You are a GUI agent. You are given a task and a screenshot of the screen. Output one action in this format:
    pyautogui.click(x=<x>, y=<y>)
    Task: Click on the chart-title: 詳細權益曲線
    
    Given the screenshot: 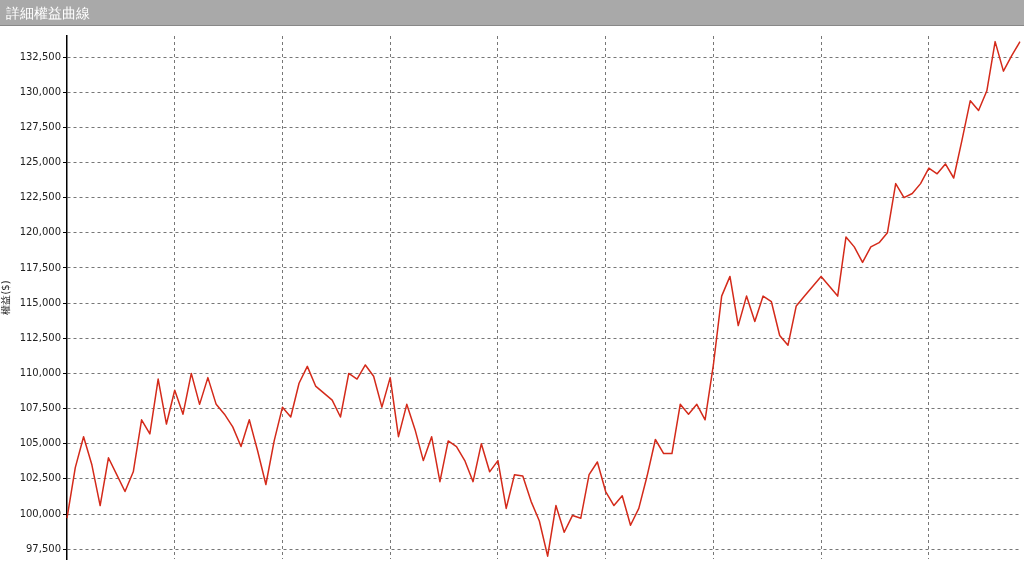 What is the action you would take?
    pyautogui.click(x=512, y=13)
    